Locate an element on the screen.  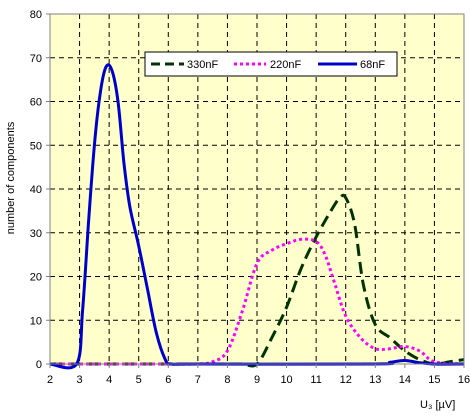
x-tick-label: 7 is located at coordinates (198, 380).